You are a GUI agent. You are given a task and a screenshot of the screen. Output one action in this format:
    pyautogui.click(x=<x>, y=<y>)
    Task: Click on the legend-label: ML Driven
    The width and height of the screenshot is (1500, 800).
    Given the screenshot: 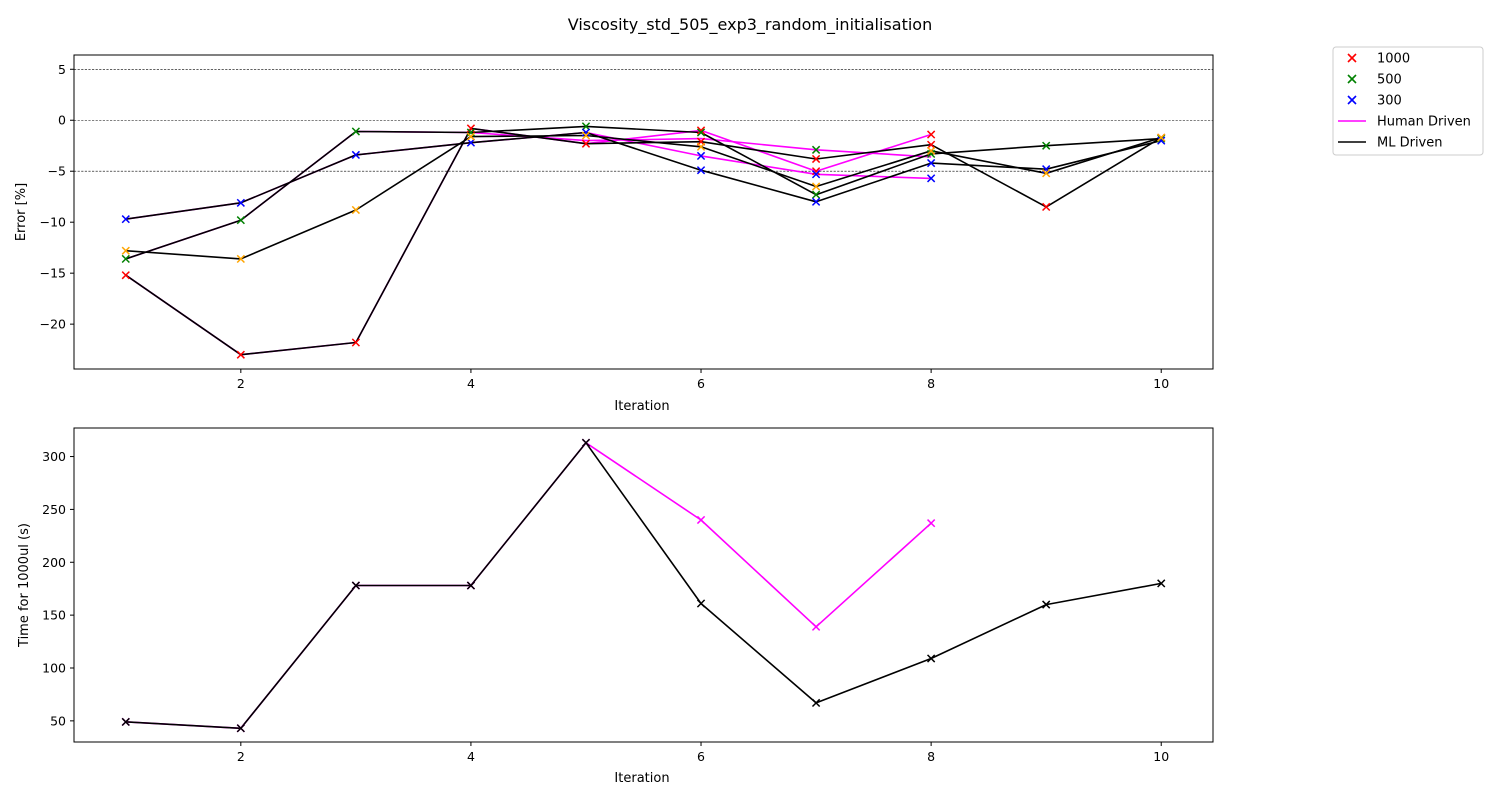 What is the action you would take?
    pyautogui.click(x=1410, y=143)
    